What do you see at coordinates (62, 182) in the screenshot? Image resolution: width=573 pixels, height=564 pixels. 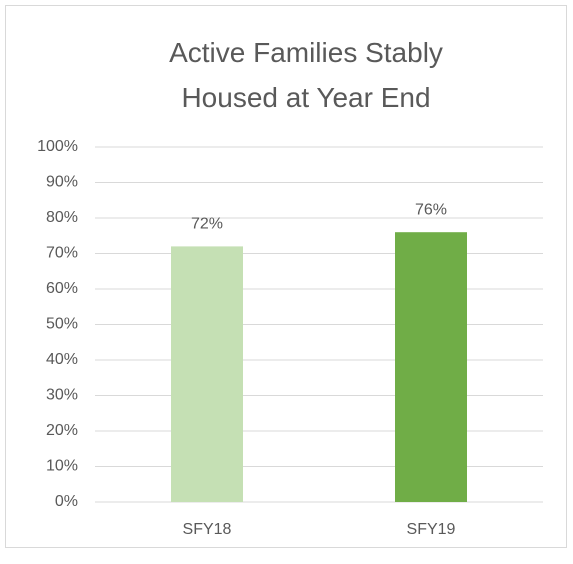 I see `y-tick-label: 90%` at bounding box center [62, 182].